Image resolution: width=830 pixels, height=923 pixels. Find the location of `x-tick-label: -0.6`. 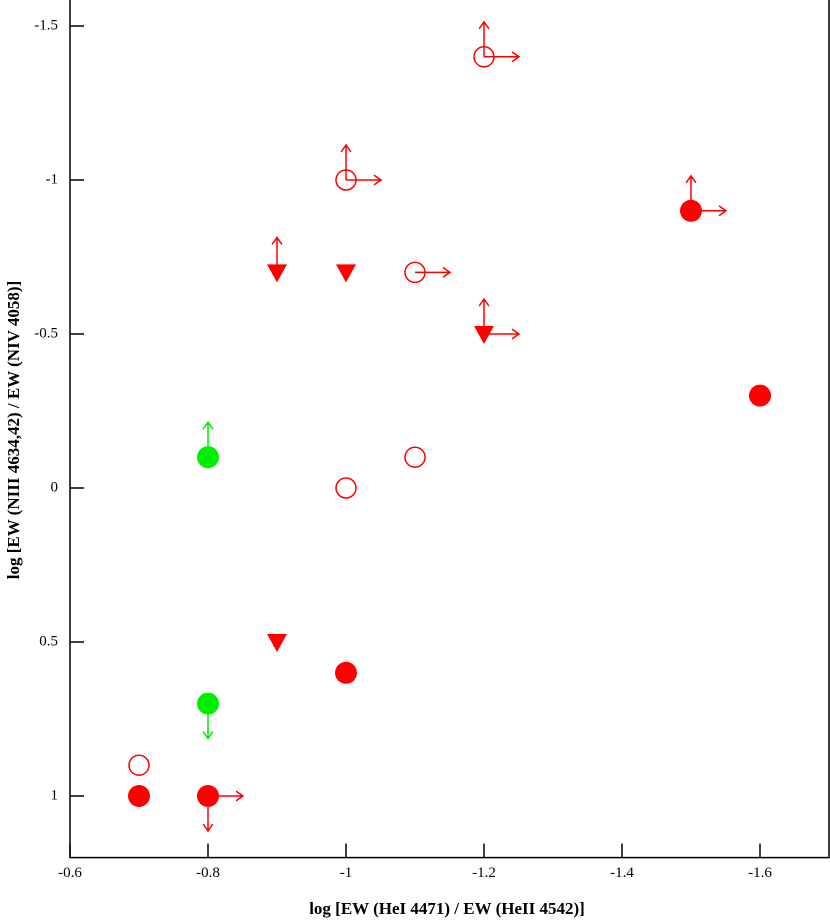

x-tick-label: -0.6 is located at coordinates (70, 873).